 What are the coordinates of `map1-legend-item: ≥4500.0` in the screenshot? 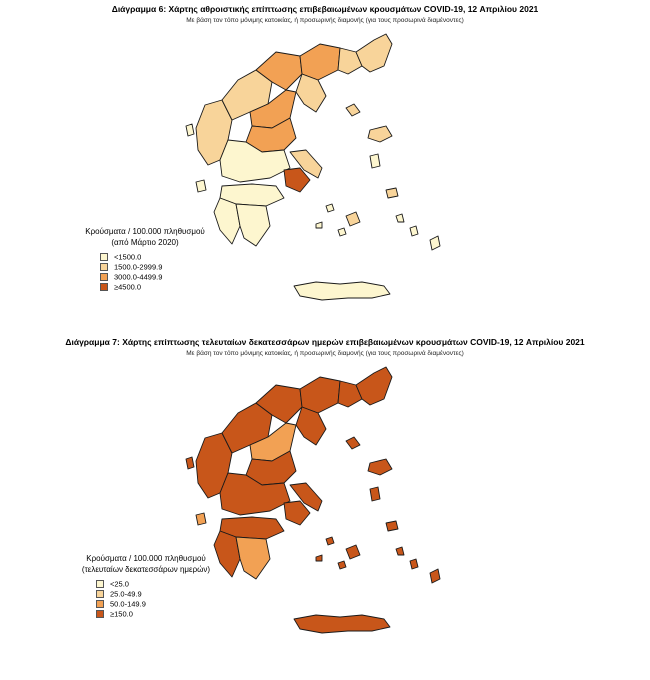 It's located at (160, 287).